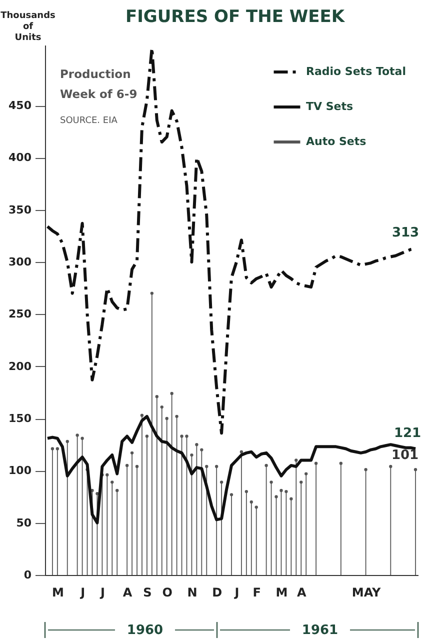  Describe the element at coordinates (336, 141) in the screenshot. I see `legend-label: Auto Sets` at that location.